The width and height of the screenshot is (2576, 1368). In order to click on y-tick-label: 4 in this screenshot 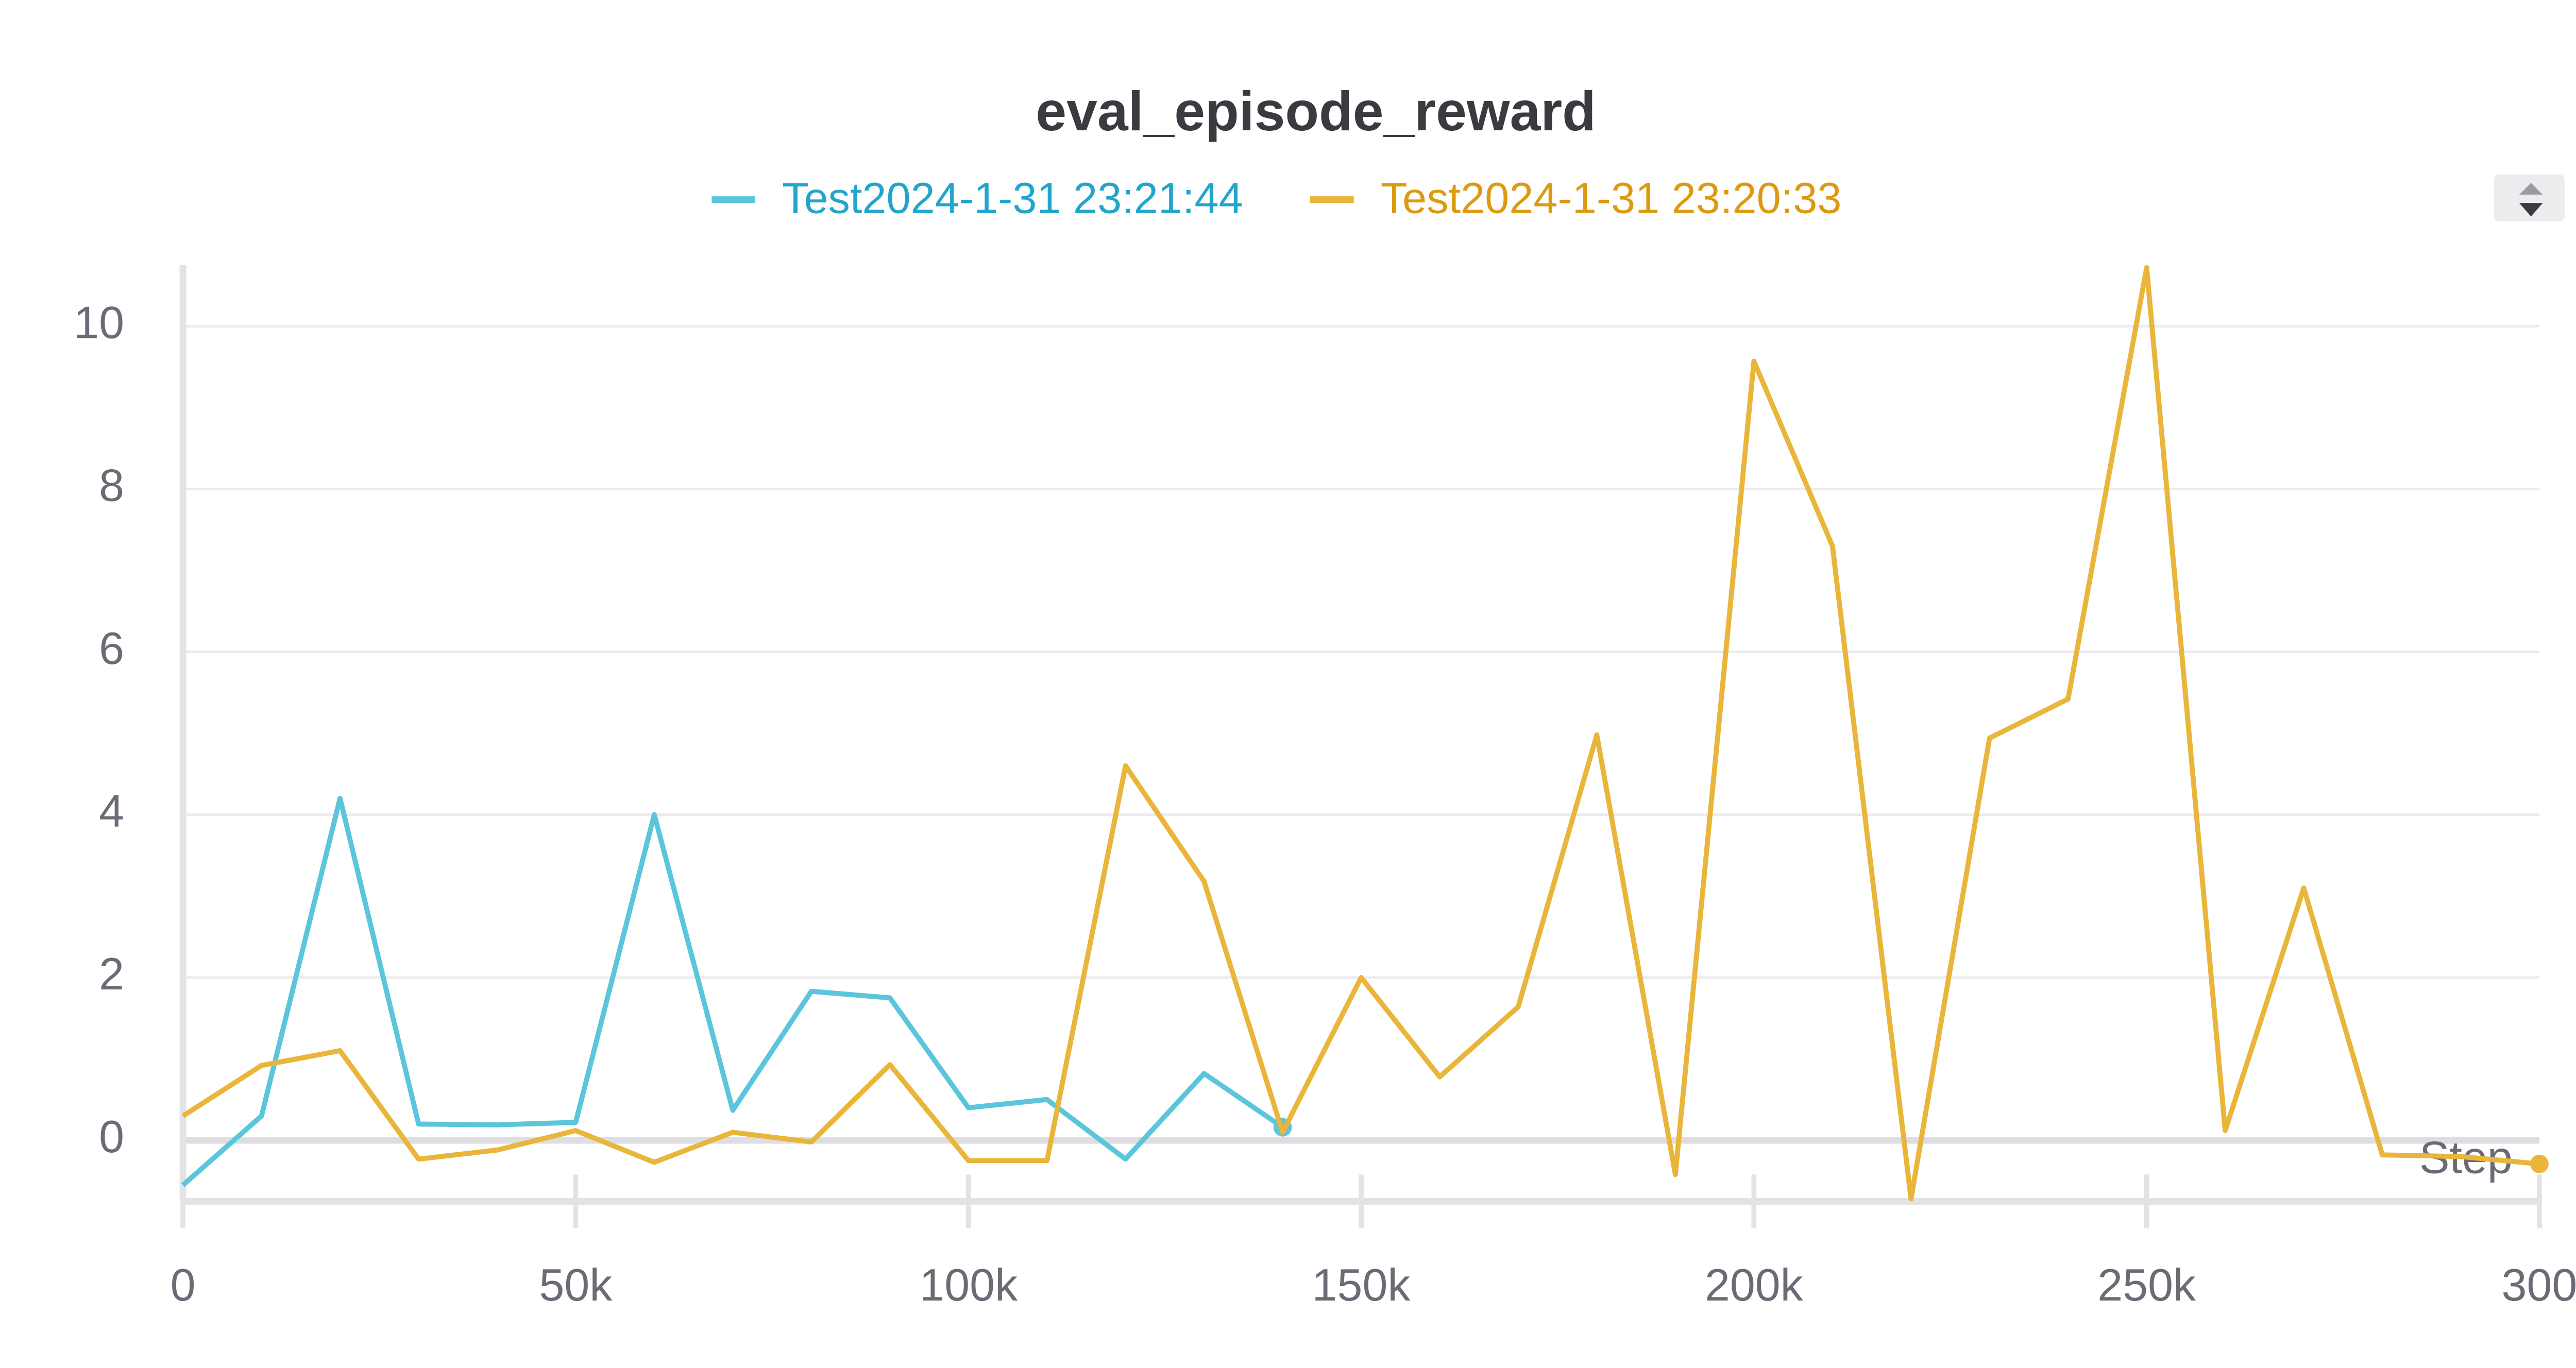, I will do `click(111, 810)`.